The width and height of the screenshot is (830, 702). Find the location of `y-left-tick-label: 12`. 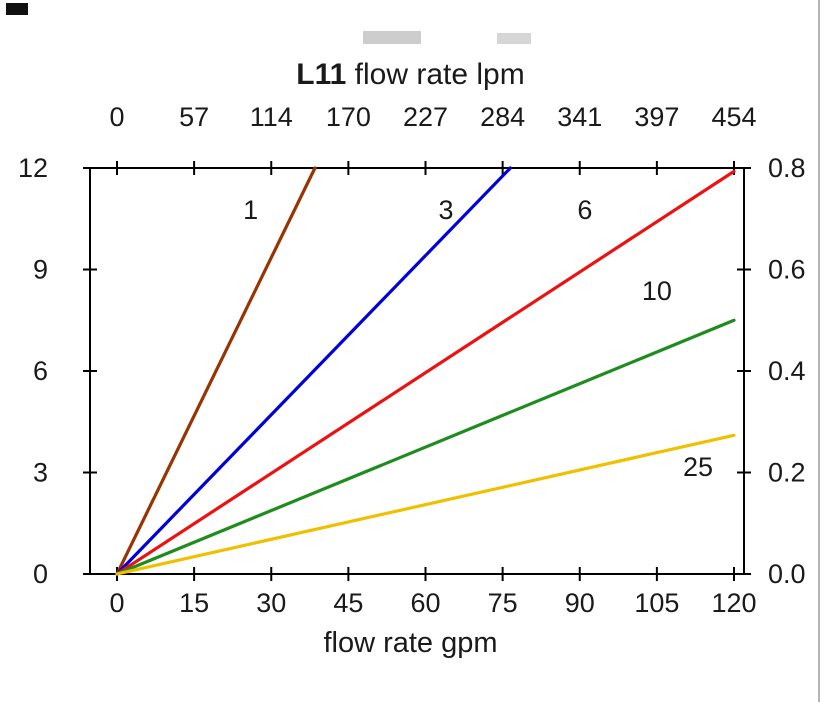

y-left-tick-label: 12 is located at coordinates (33, 168).